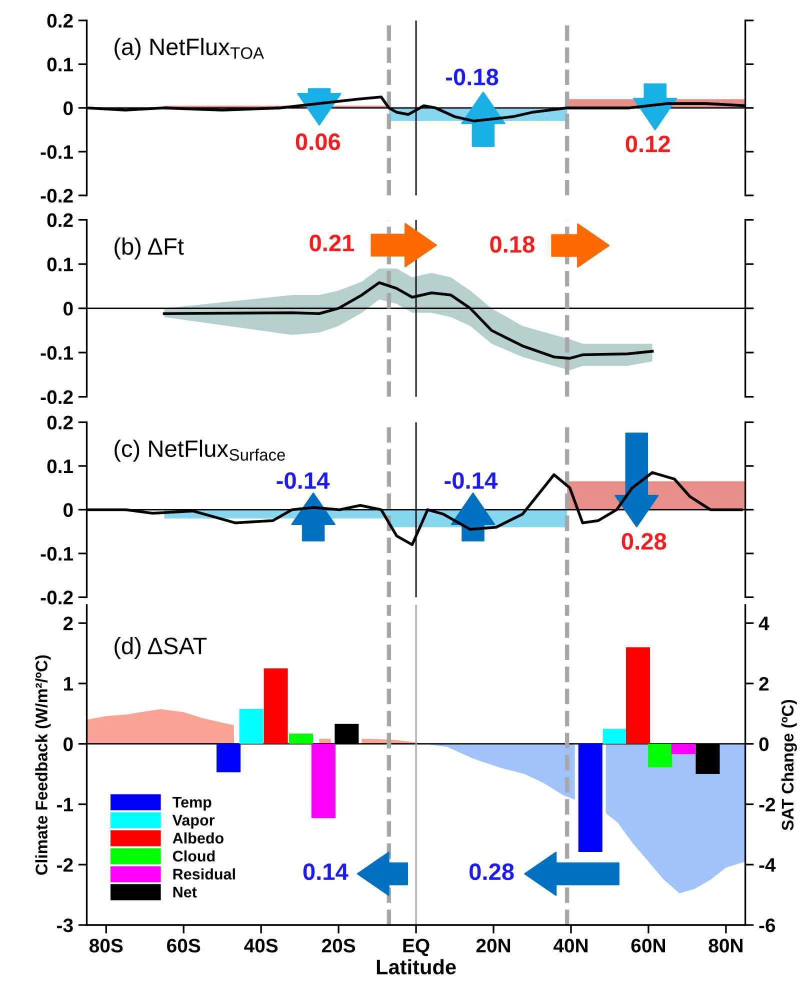 The height and width of the screenshot is (997, 811). Describe the element at coordinates (339, 945) in the screenshot. I see `x-tick-label: 20S` at that location.